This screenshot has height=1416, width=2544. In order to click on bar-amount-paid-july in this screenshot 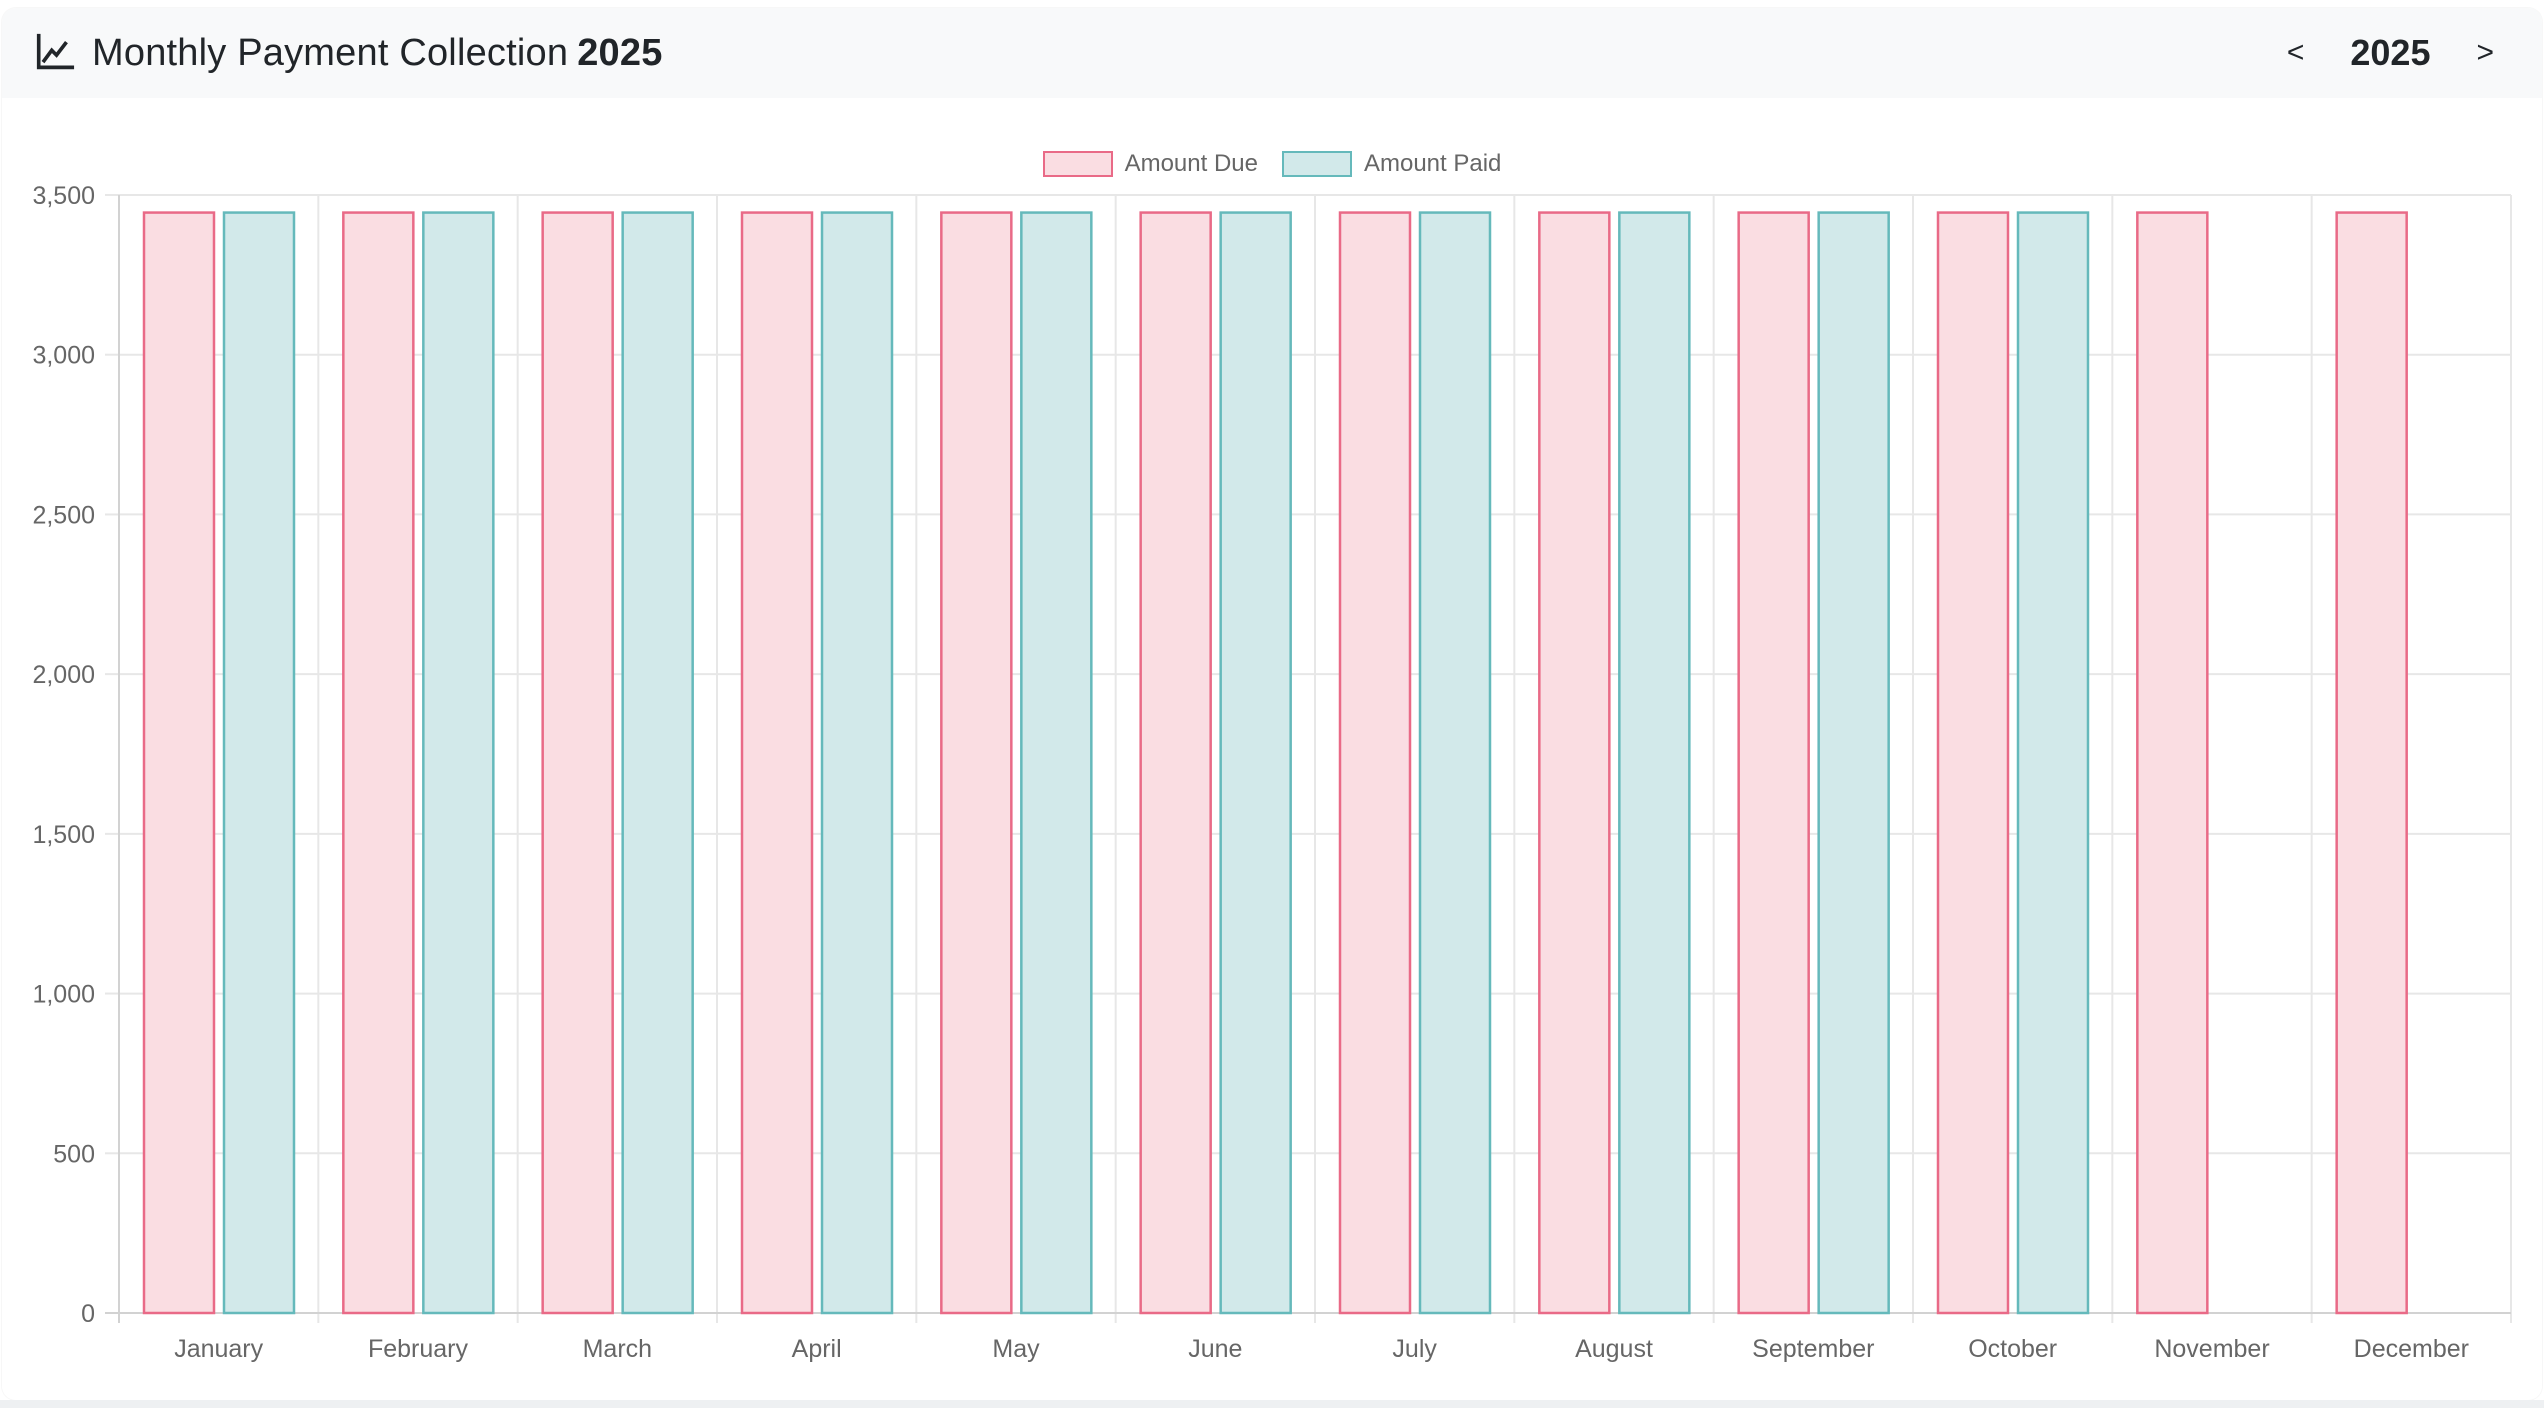, I will do `click(1455, 763)`.